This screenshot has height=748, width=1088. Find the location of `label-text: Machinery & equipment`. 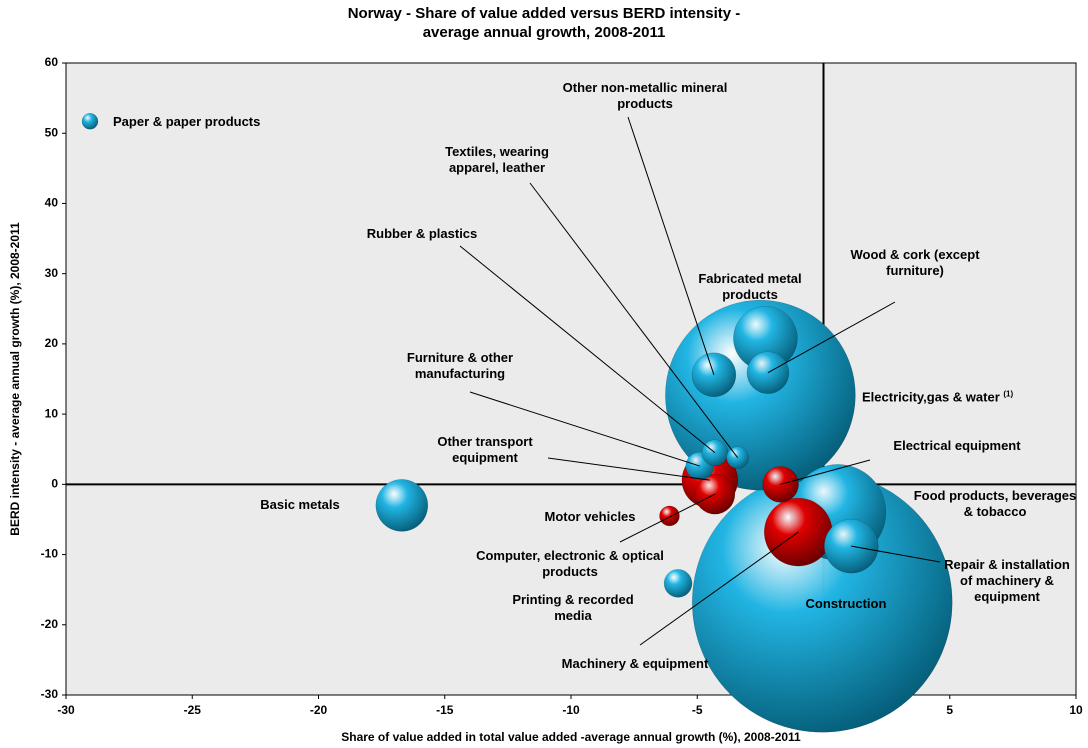

label-text: Machinery & equipment is located at coordinates (635, 663).